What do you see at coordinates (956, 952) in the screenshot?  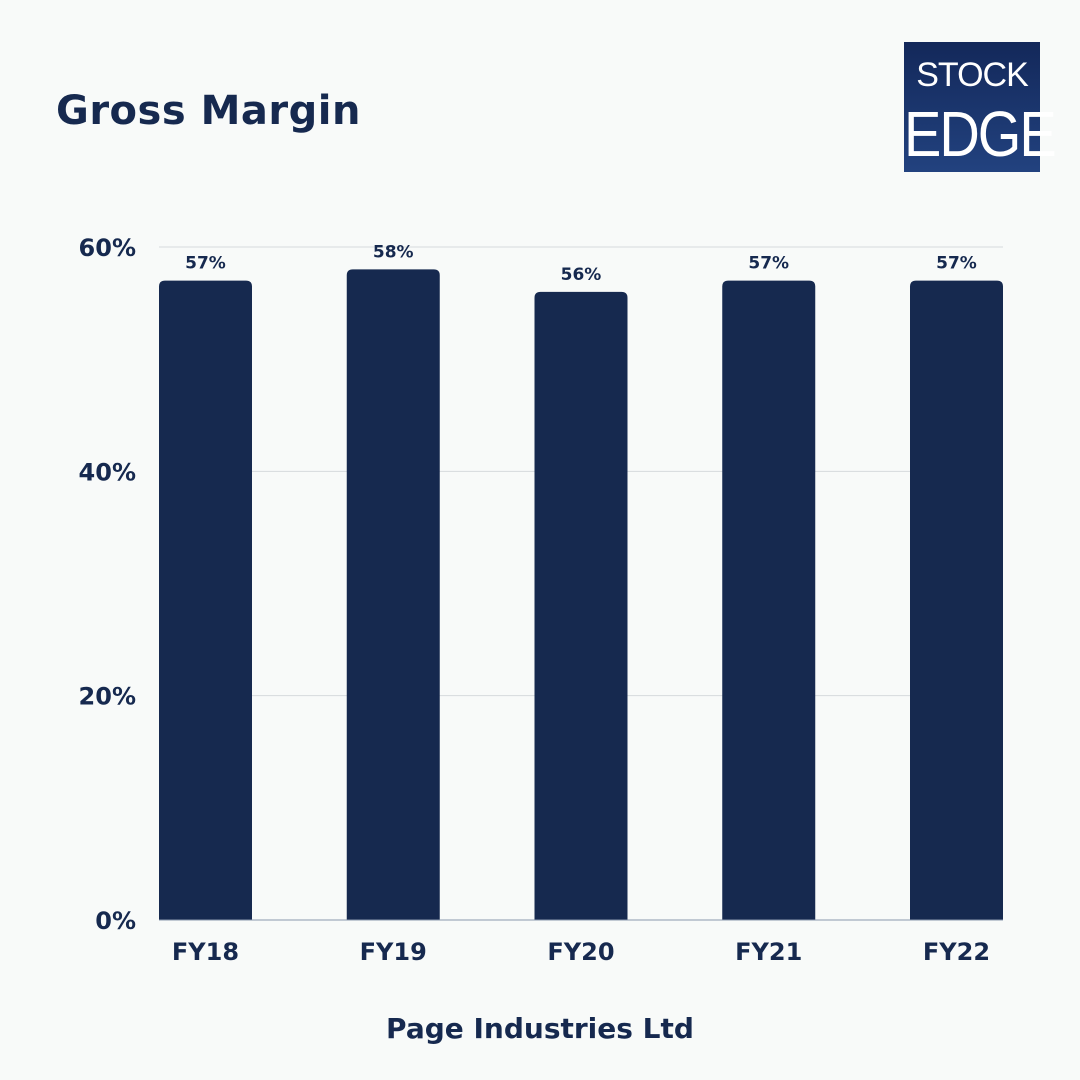 I see `x-tick-label: FY22` at bounding box center [956, 952].